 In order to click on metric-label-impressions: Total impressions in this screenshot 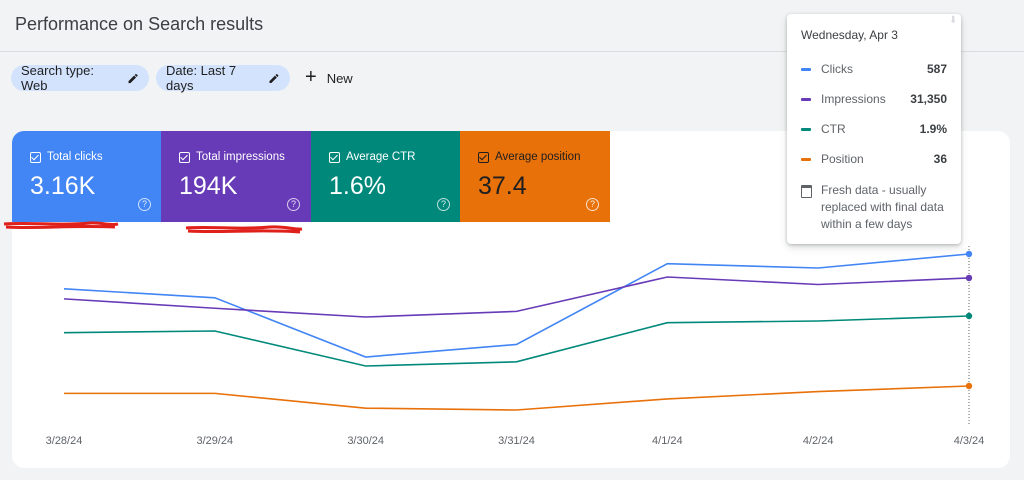, I will do `click(240, 157)`.